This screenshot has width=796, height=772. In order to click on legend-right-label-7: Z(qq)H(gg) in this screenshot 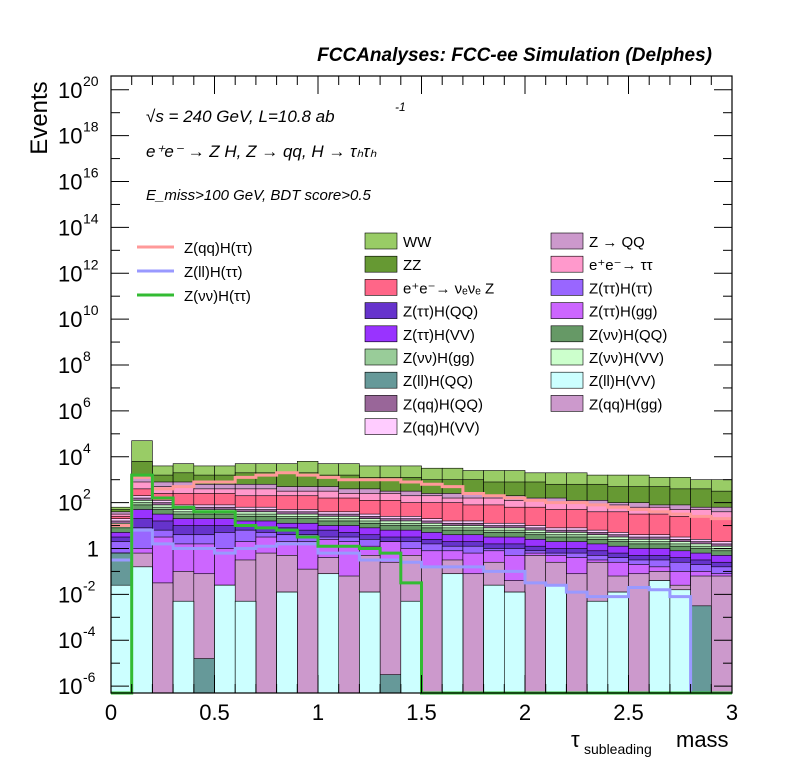, I will do `click(625, 404)`.